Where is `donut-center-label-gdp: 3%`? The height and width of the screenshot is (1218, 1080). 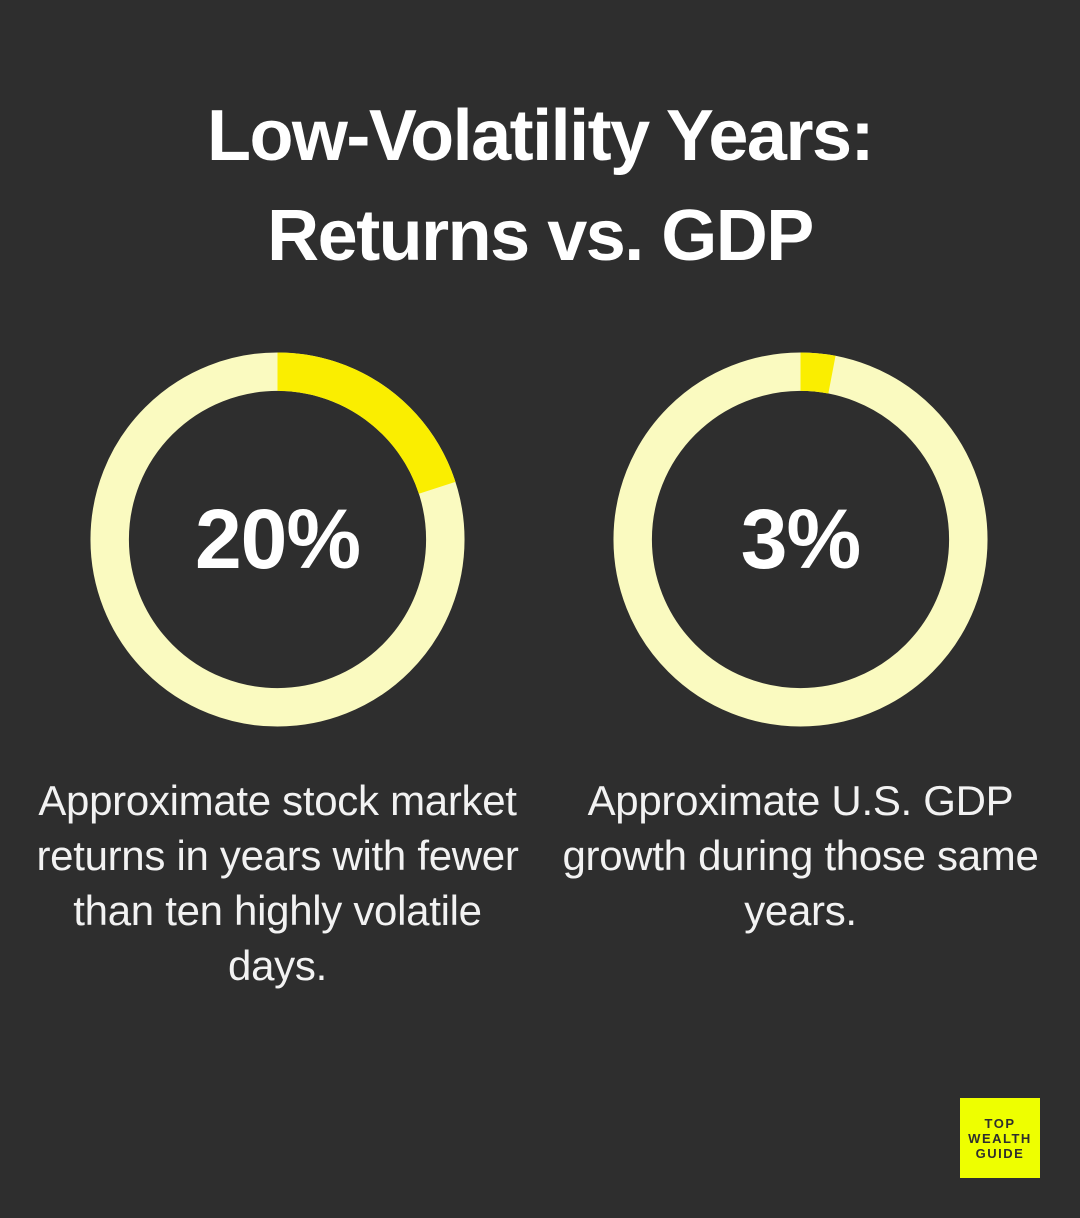
donut-center-label-gdp: 3% is located at coordinates (800, 539).